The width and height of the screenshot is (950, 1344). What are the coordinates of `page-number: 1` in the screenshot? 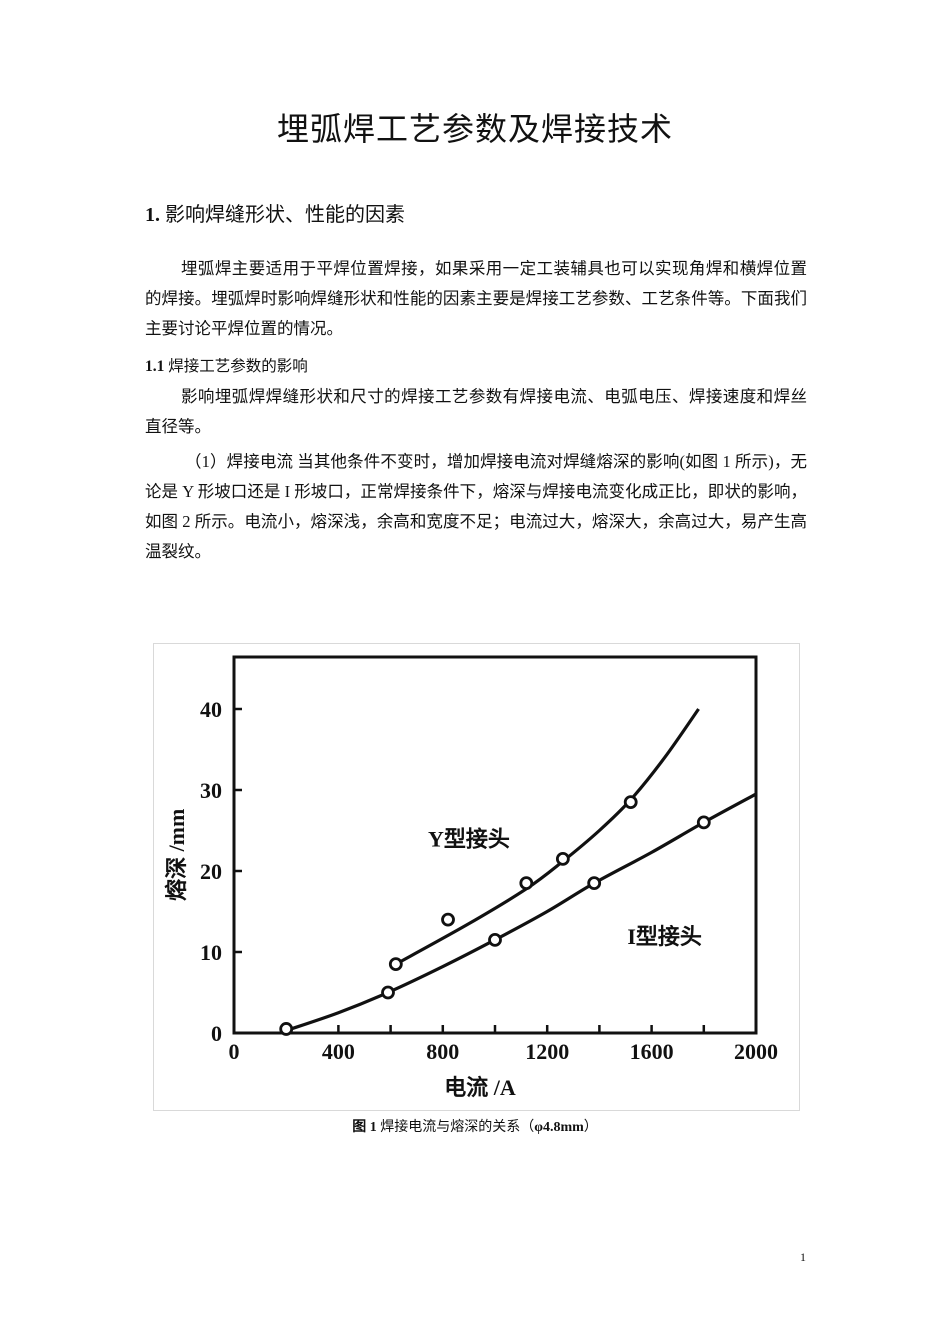 It's located at (803, 1257).